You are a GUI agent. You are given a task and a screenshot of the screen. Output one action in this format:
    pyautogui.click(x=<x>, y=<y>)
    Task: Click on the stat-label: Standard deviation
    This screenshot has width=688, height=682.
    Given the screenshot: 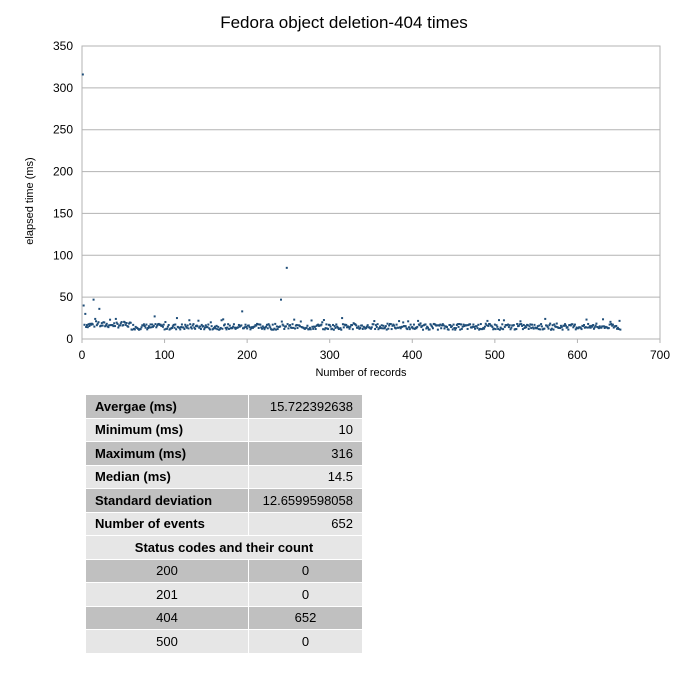 What is the action you would take?
    pyautogui.click(x=167, y=500)
    